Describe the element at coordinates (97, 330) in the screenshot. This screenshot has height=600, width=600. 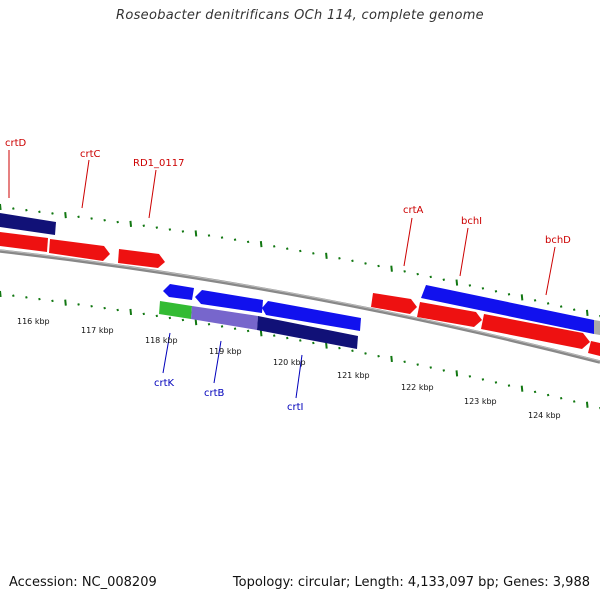
I see `scale-117: 117 kbp` at that location.